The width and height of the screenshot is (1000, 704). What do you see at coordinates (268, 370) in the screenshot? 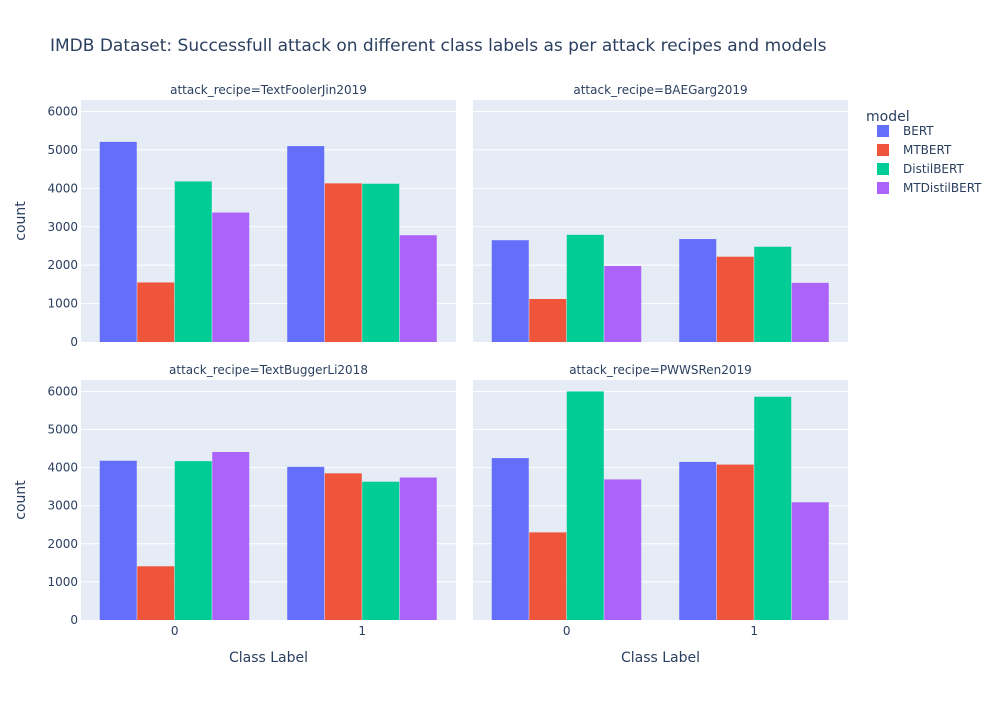
I see `panel-title: attack_recipe=TextBuggerLi2018` at bounding box center [268, 370].